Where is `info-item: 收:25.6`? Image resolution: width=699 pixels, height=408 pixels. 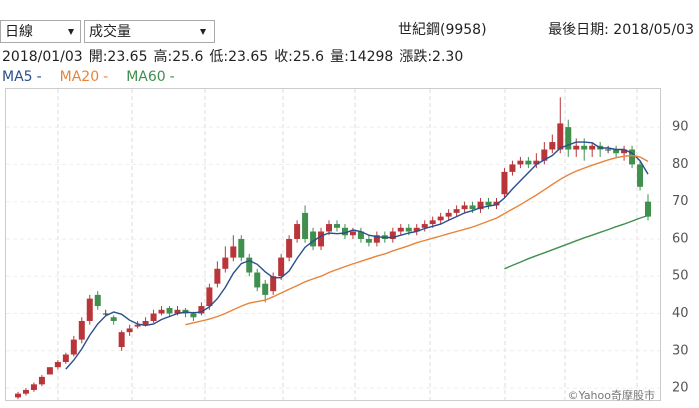 info-item: 收:25.6 is located at coordinates (299, 57).